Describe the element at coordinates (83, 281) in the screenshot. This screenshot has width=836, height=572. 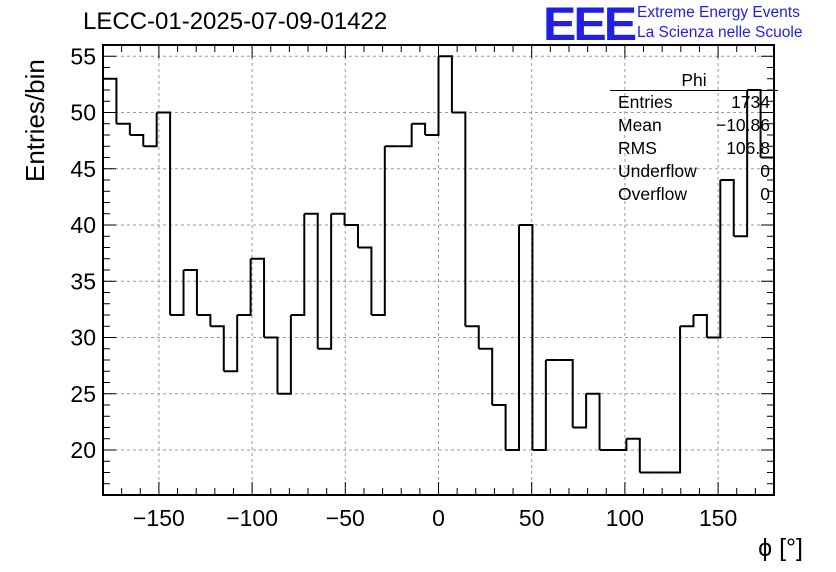
I see `y-tick-label: 35` at that location.